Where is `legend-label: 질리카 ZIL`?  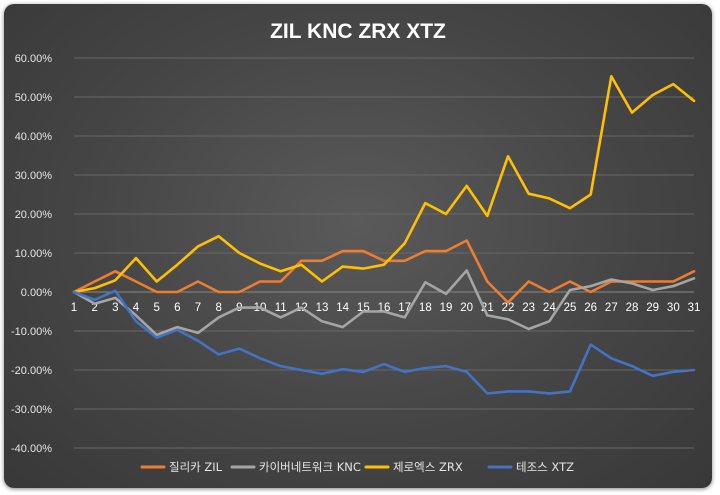
legend-label: 질리카 ZIL is located at coordinates (196, 467).